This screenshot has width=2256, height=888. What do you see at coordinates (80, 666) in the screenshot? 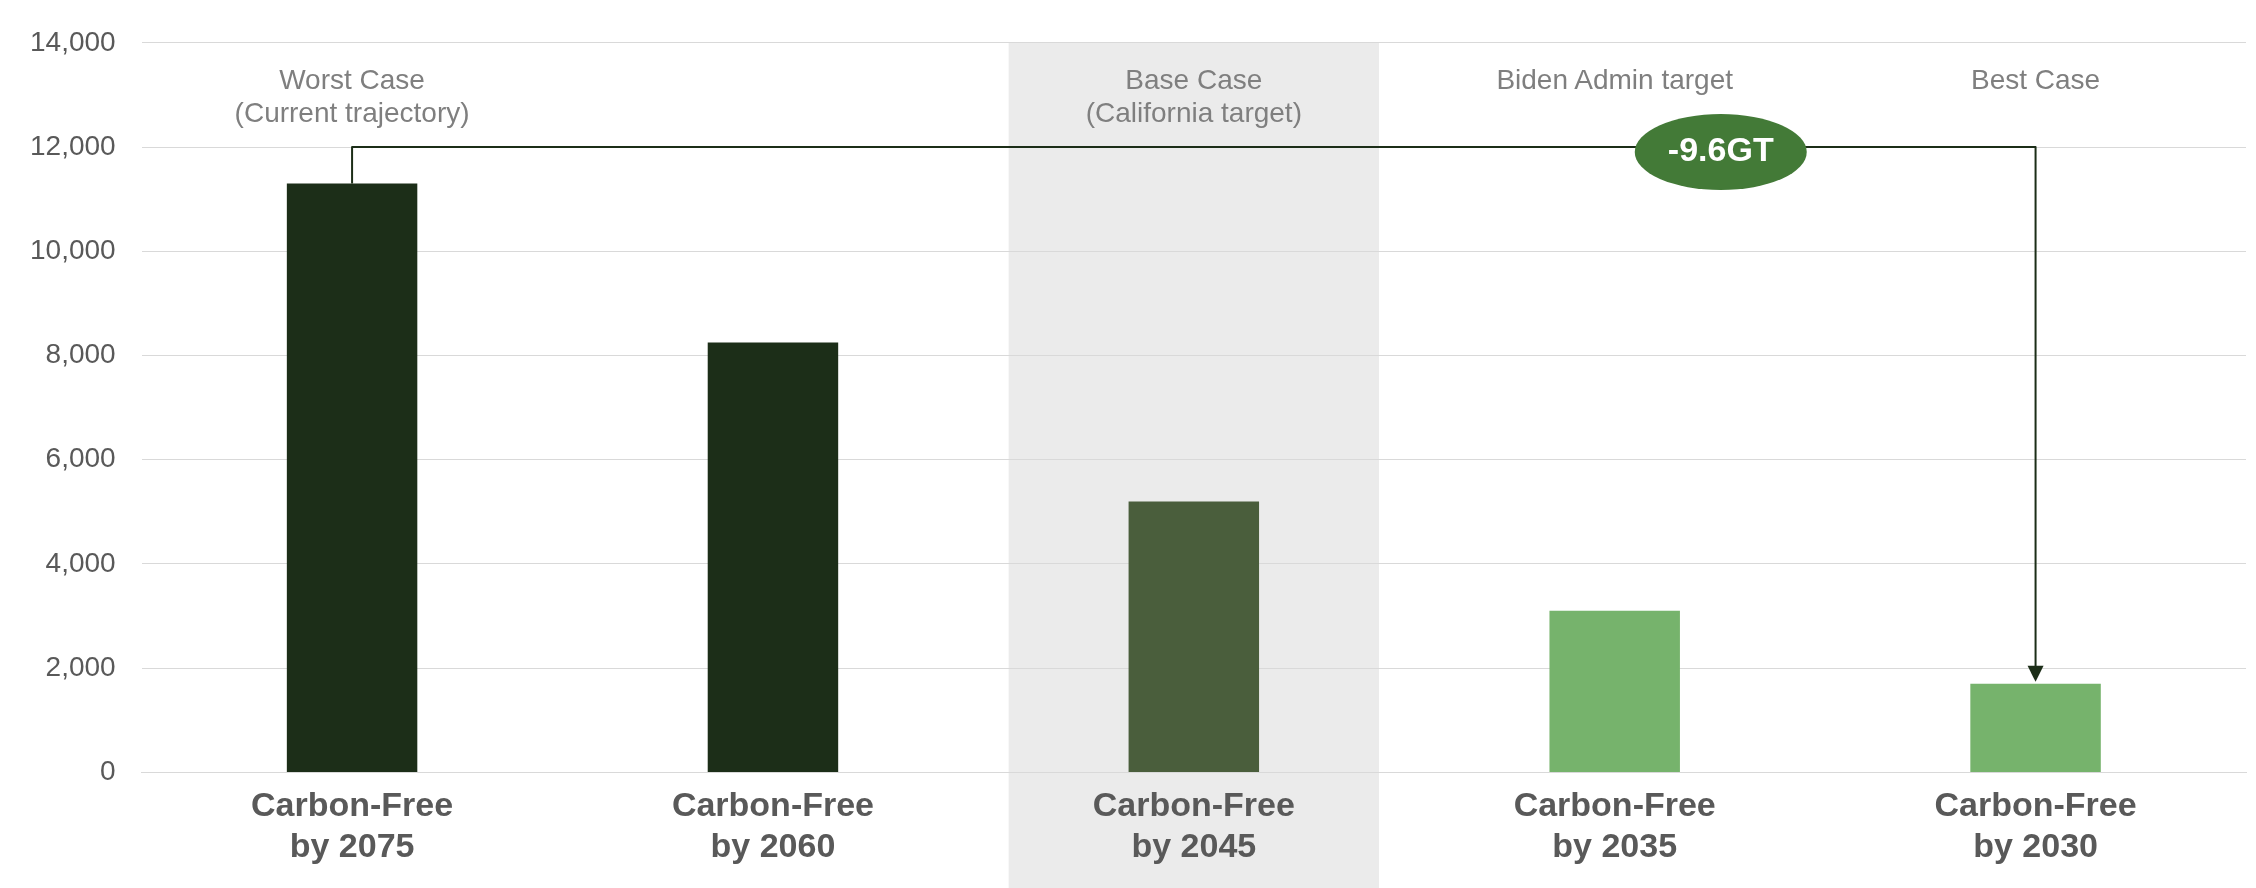
I see `y-tick-label: 2,000` at bounding box center [80, 666].